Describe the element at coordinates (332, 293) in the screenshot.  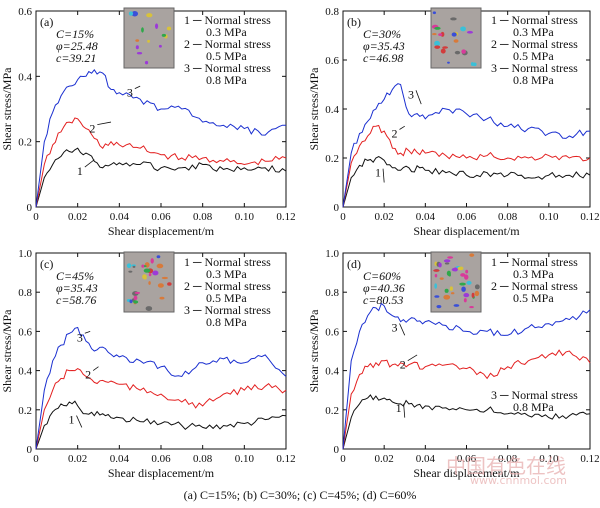
I see `y-tick-label: 0.8` at that location.